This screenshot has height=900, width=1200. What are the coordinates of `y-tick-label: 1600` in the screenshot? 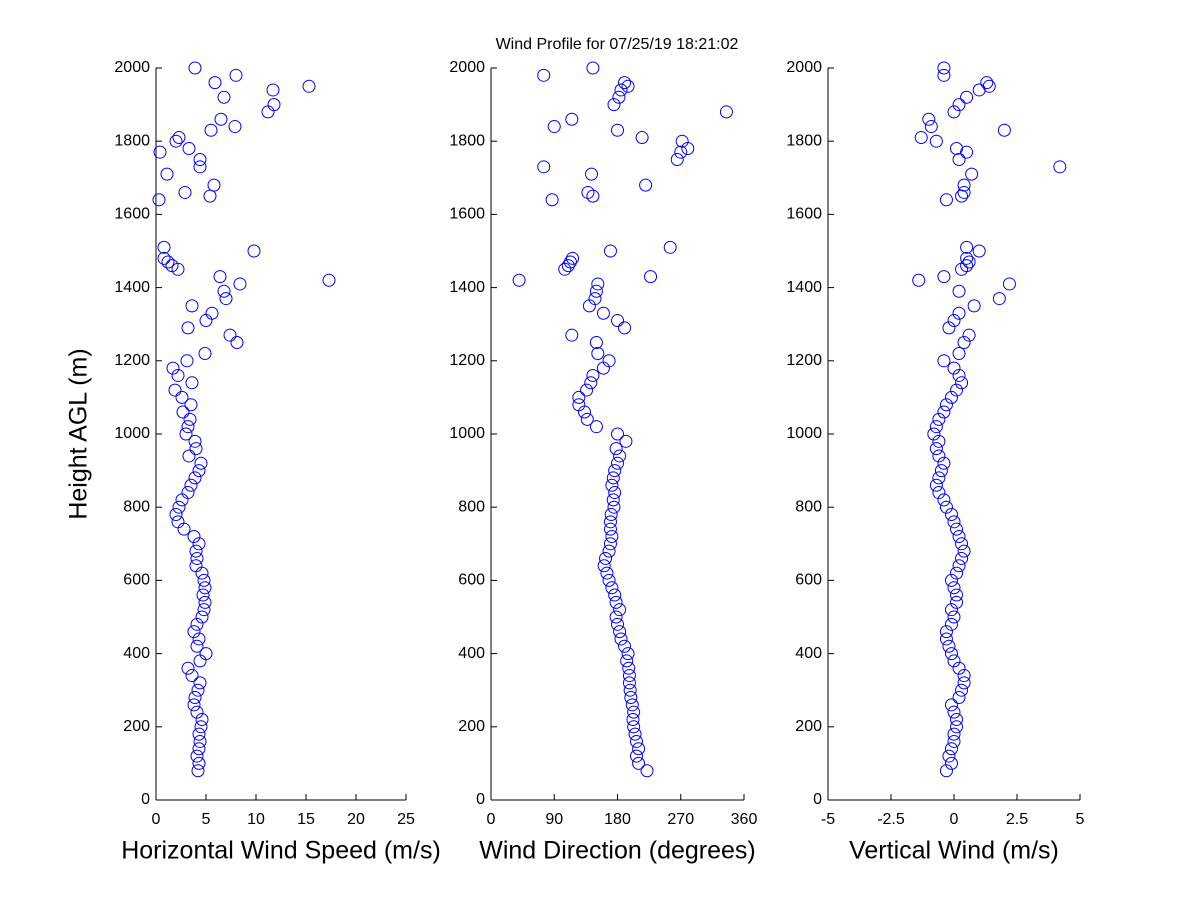 It's located at (132, 214).